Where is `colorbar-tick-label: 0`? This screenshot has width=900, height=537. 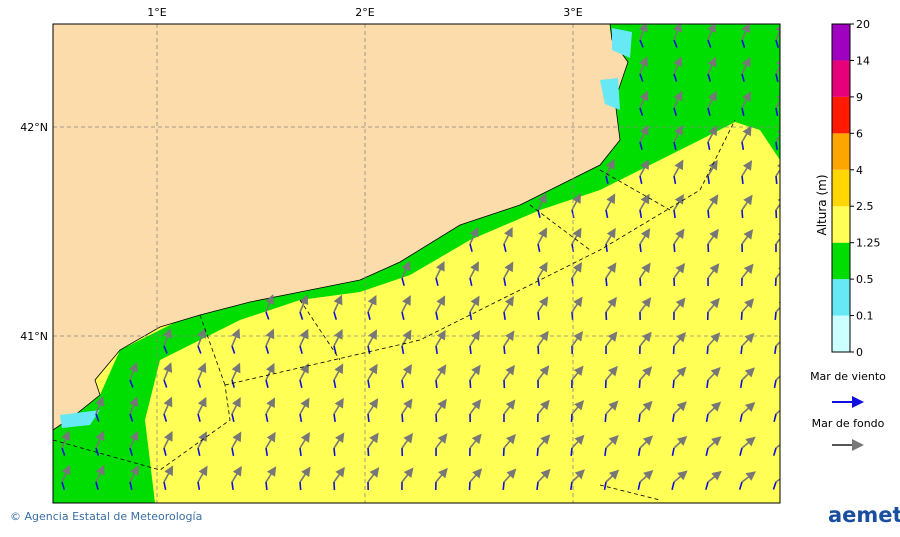 colorbar-tick-label: 0 is located at coordinates (859, 352).